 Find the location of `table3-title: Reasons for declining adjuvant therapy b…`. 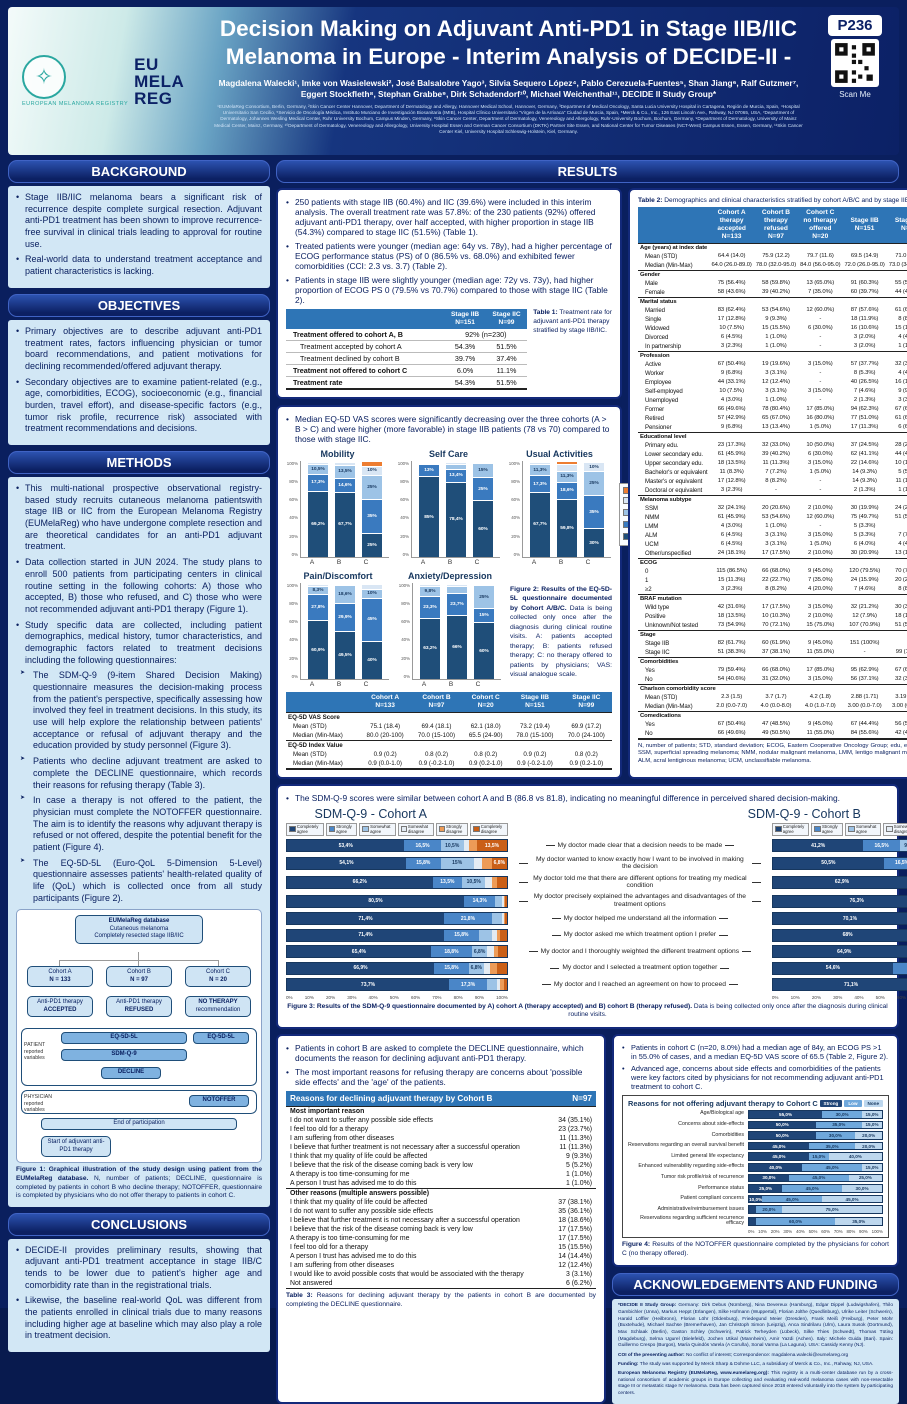

table3-title: Reasons for declining adjuvant therapy b… is located at coordinates (412, 1098).